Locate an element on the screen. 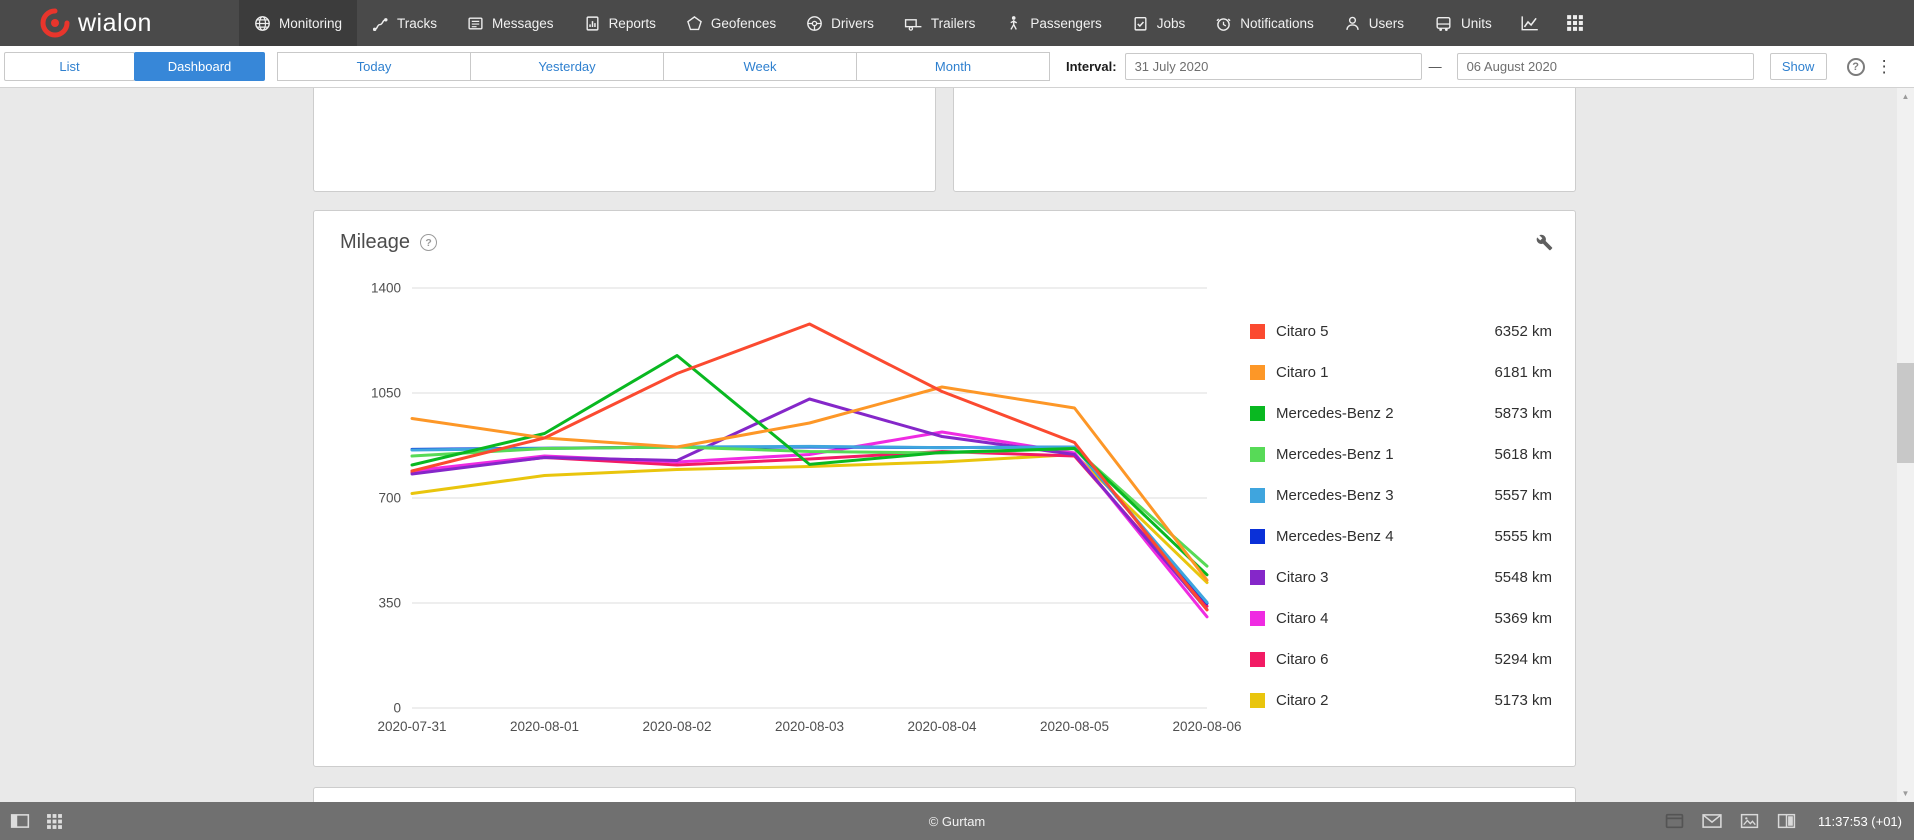  legend-row: Mercedes-Benz 4 5555 km is located at coordinates (1393, 536).